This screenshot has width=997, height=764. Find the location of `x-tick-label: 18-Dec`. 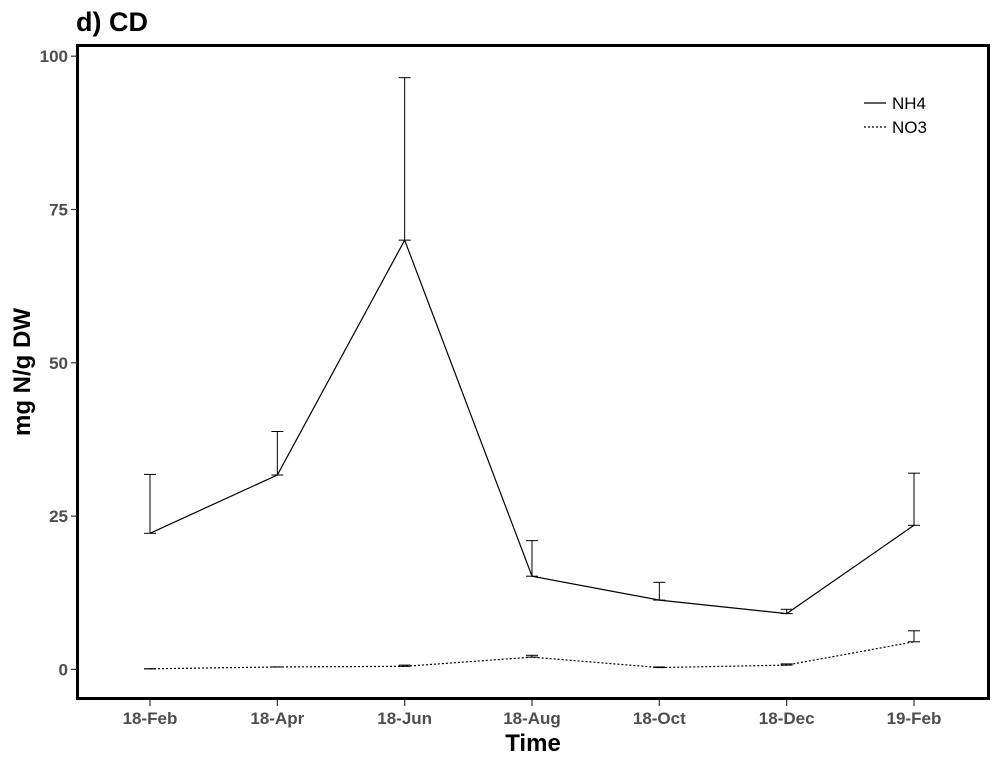

x-tick-label: 18-Dec is located at coordinates (787, 718).